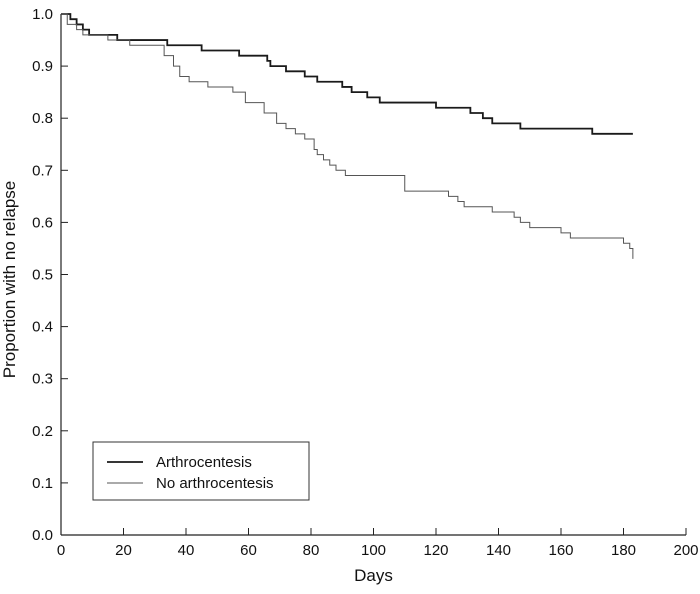  I want to click on x-tick-label: 20, so click(123, 550).